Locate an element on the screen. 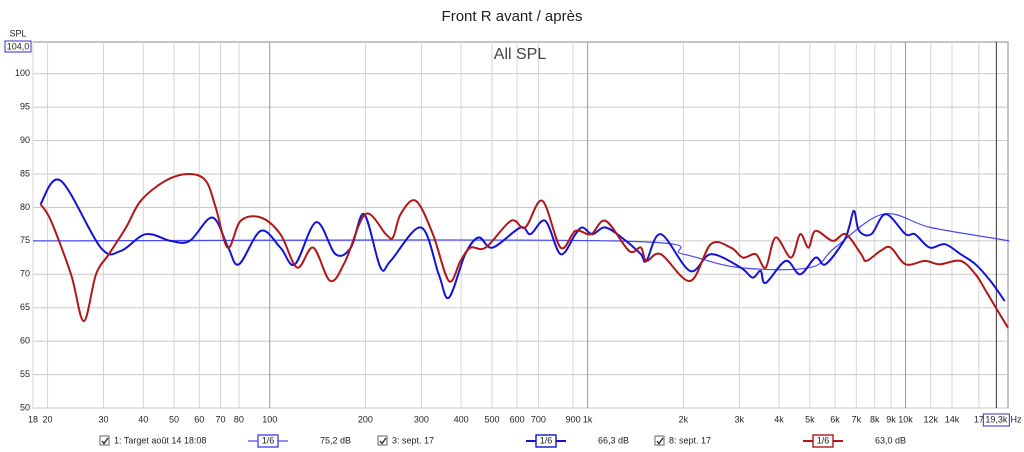 The width and height of the screenshot is (1024, 452). y-tick-label: 65 is located at coordinates (25, 307).